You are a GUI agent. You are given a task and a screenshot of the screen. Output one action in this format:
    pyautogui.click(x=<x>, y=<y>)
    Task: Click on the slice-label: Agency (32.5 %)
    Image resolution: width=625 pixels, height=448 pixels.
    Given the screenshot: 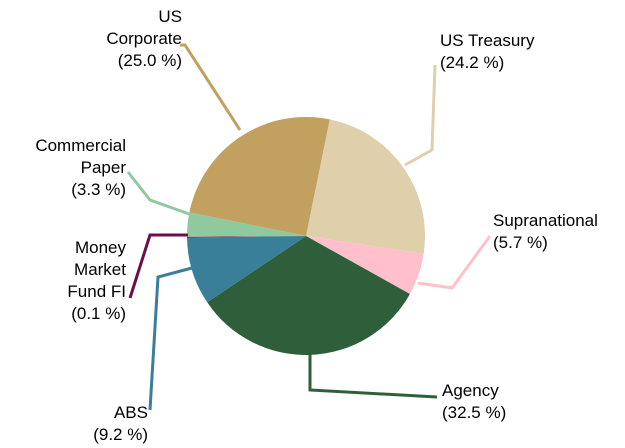 What is the action you would take?
    pyautogui.click(x=497, y=402)
    